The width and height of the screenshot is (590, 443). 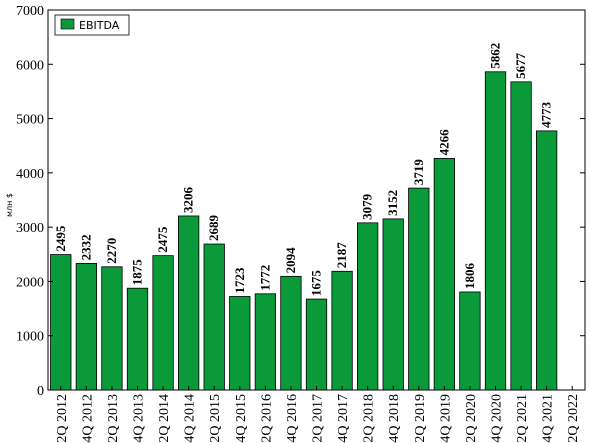 What do you see at coordinates (240, 343) in the screenshot?
I see `bar-4q-2015` at bounding box center [240, 343].